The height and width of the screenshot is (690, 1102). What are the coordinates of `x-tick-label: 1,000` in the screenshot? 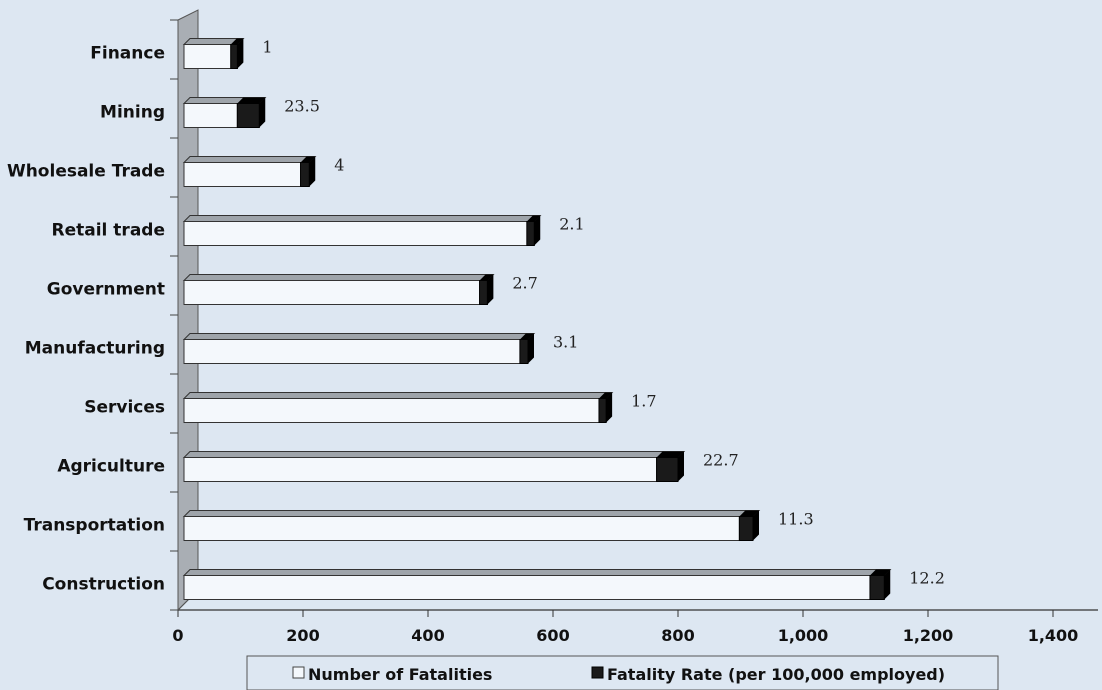 It's located at (803, 635).